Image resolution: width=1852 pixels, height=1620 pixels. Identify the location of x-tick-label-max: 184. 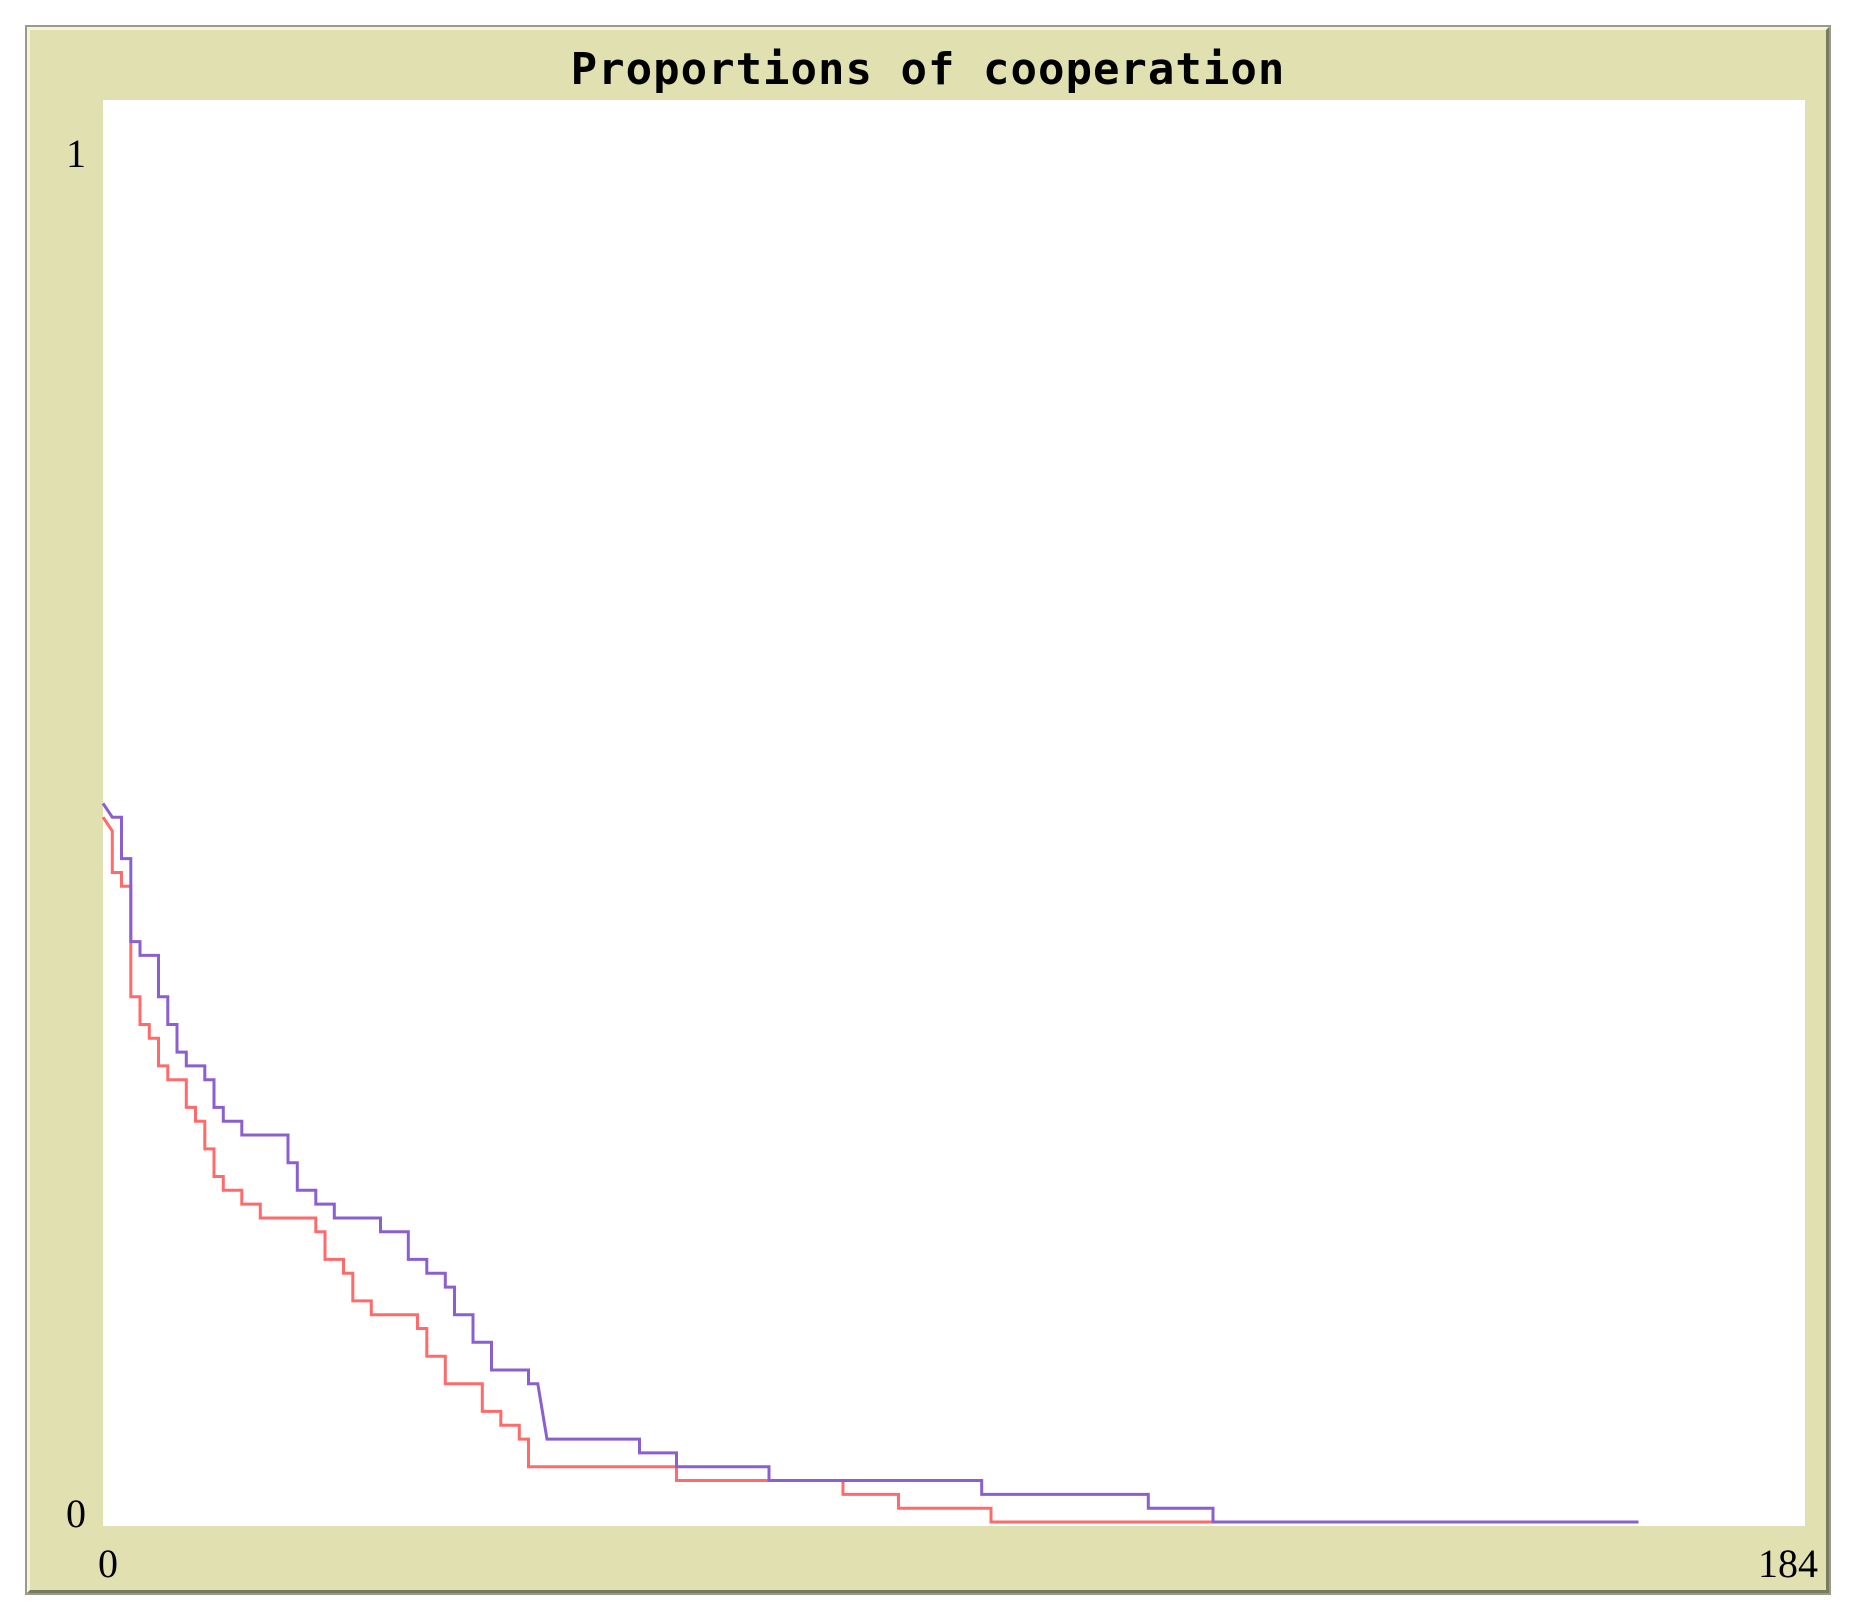
(1788, 1563).